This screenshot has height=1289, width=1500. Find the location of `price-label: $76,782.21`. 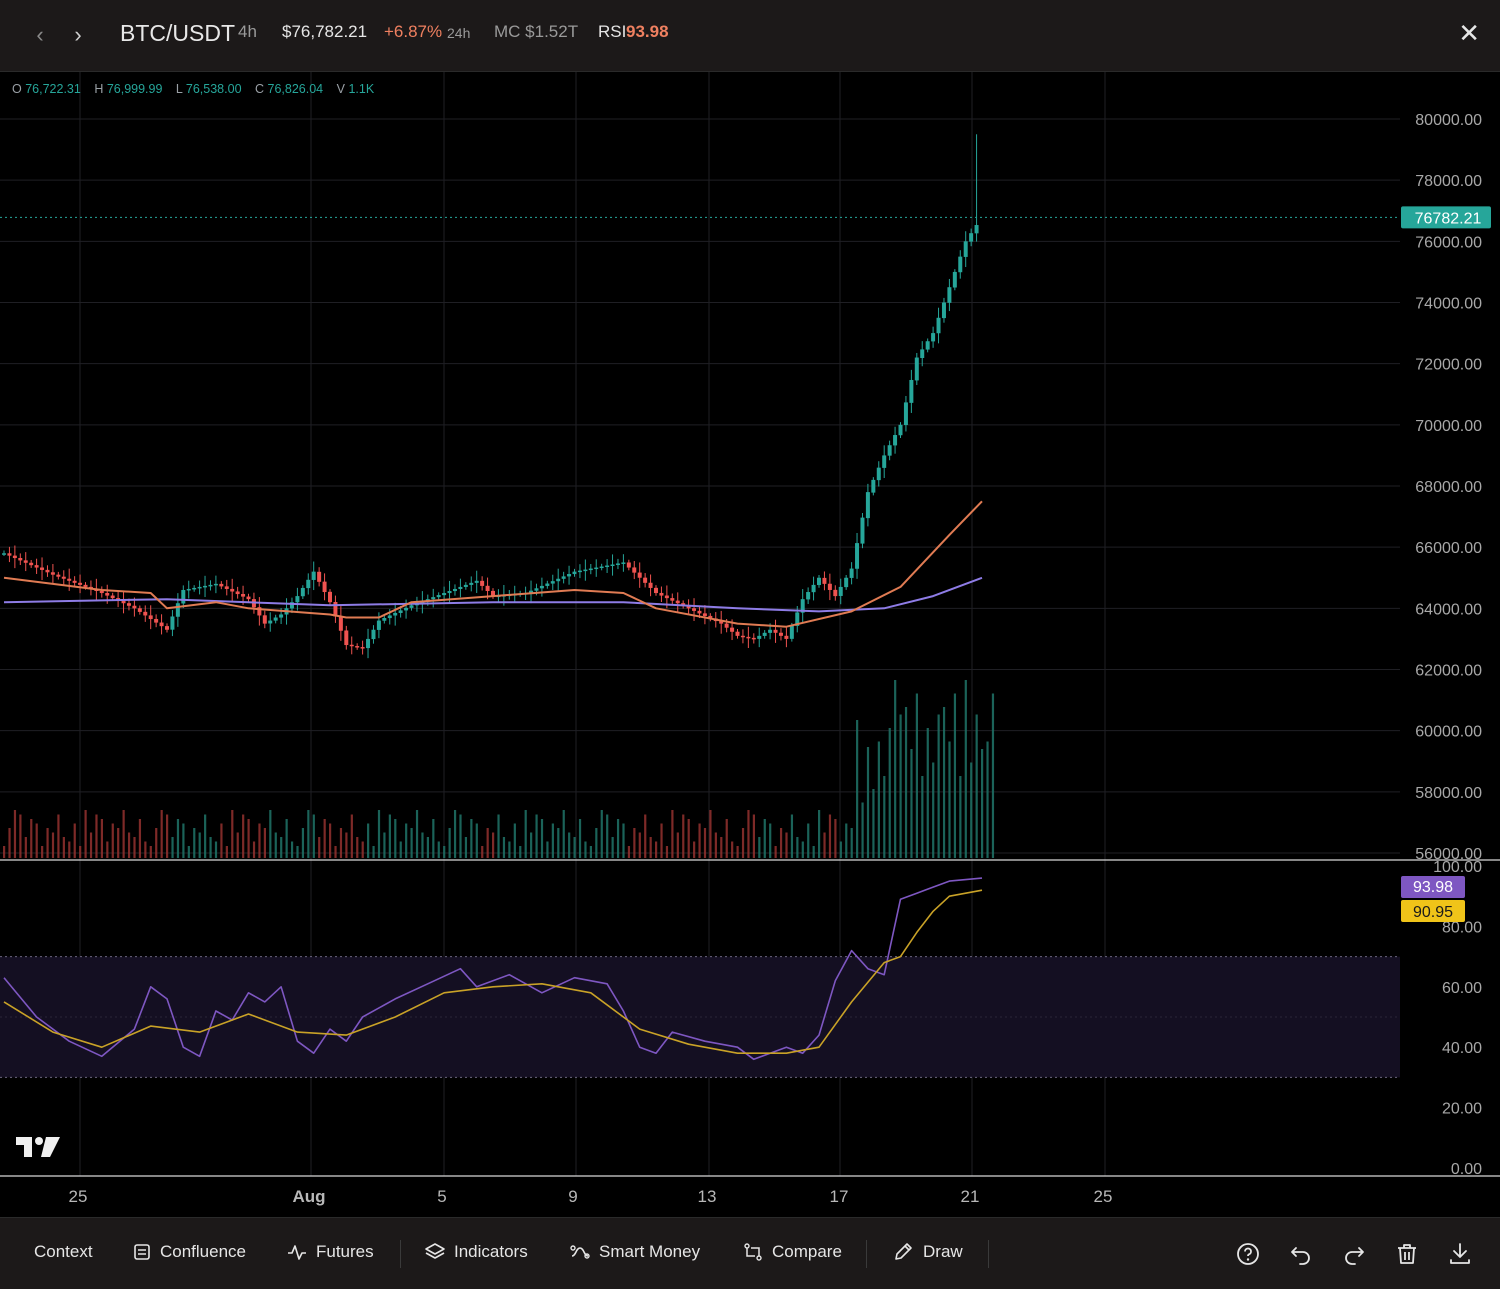

price-label: $76,782.21 is located at coordinates (325, 31).